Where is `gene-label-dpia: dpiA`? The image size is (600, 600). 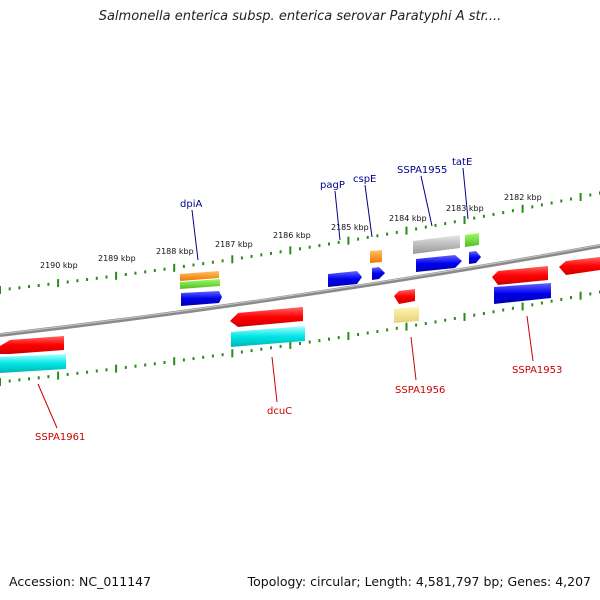
gene-label-dpia: dpiA is located at coordinates (191, 204).